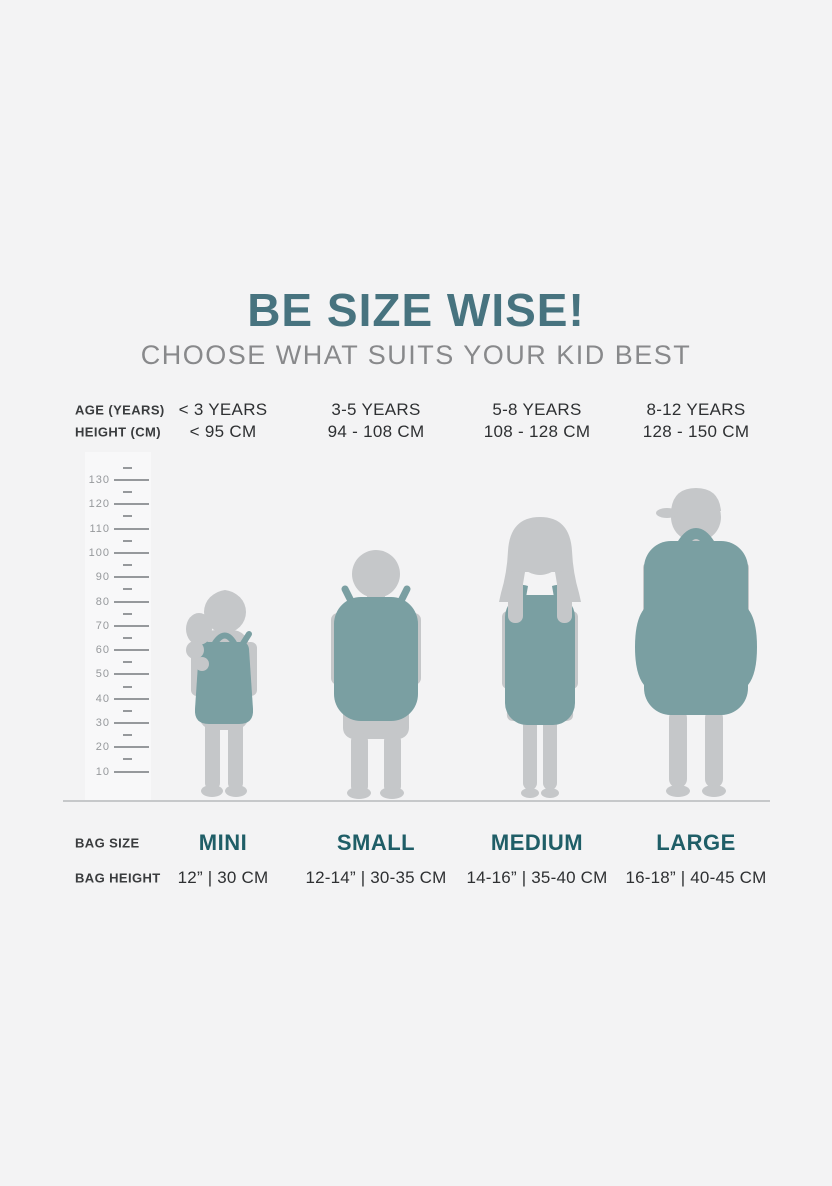 The height and width of the screenshot is (1186, 832). Describe the element at coordinates (416, 310) in the screenshot. I see `page-title: BE SIZE WISE!` at that location.